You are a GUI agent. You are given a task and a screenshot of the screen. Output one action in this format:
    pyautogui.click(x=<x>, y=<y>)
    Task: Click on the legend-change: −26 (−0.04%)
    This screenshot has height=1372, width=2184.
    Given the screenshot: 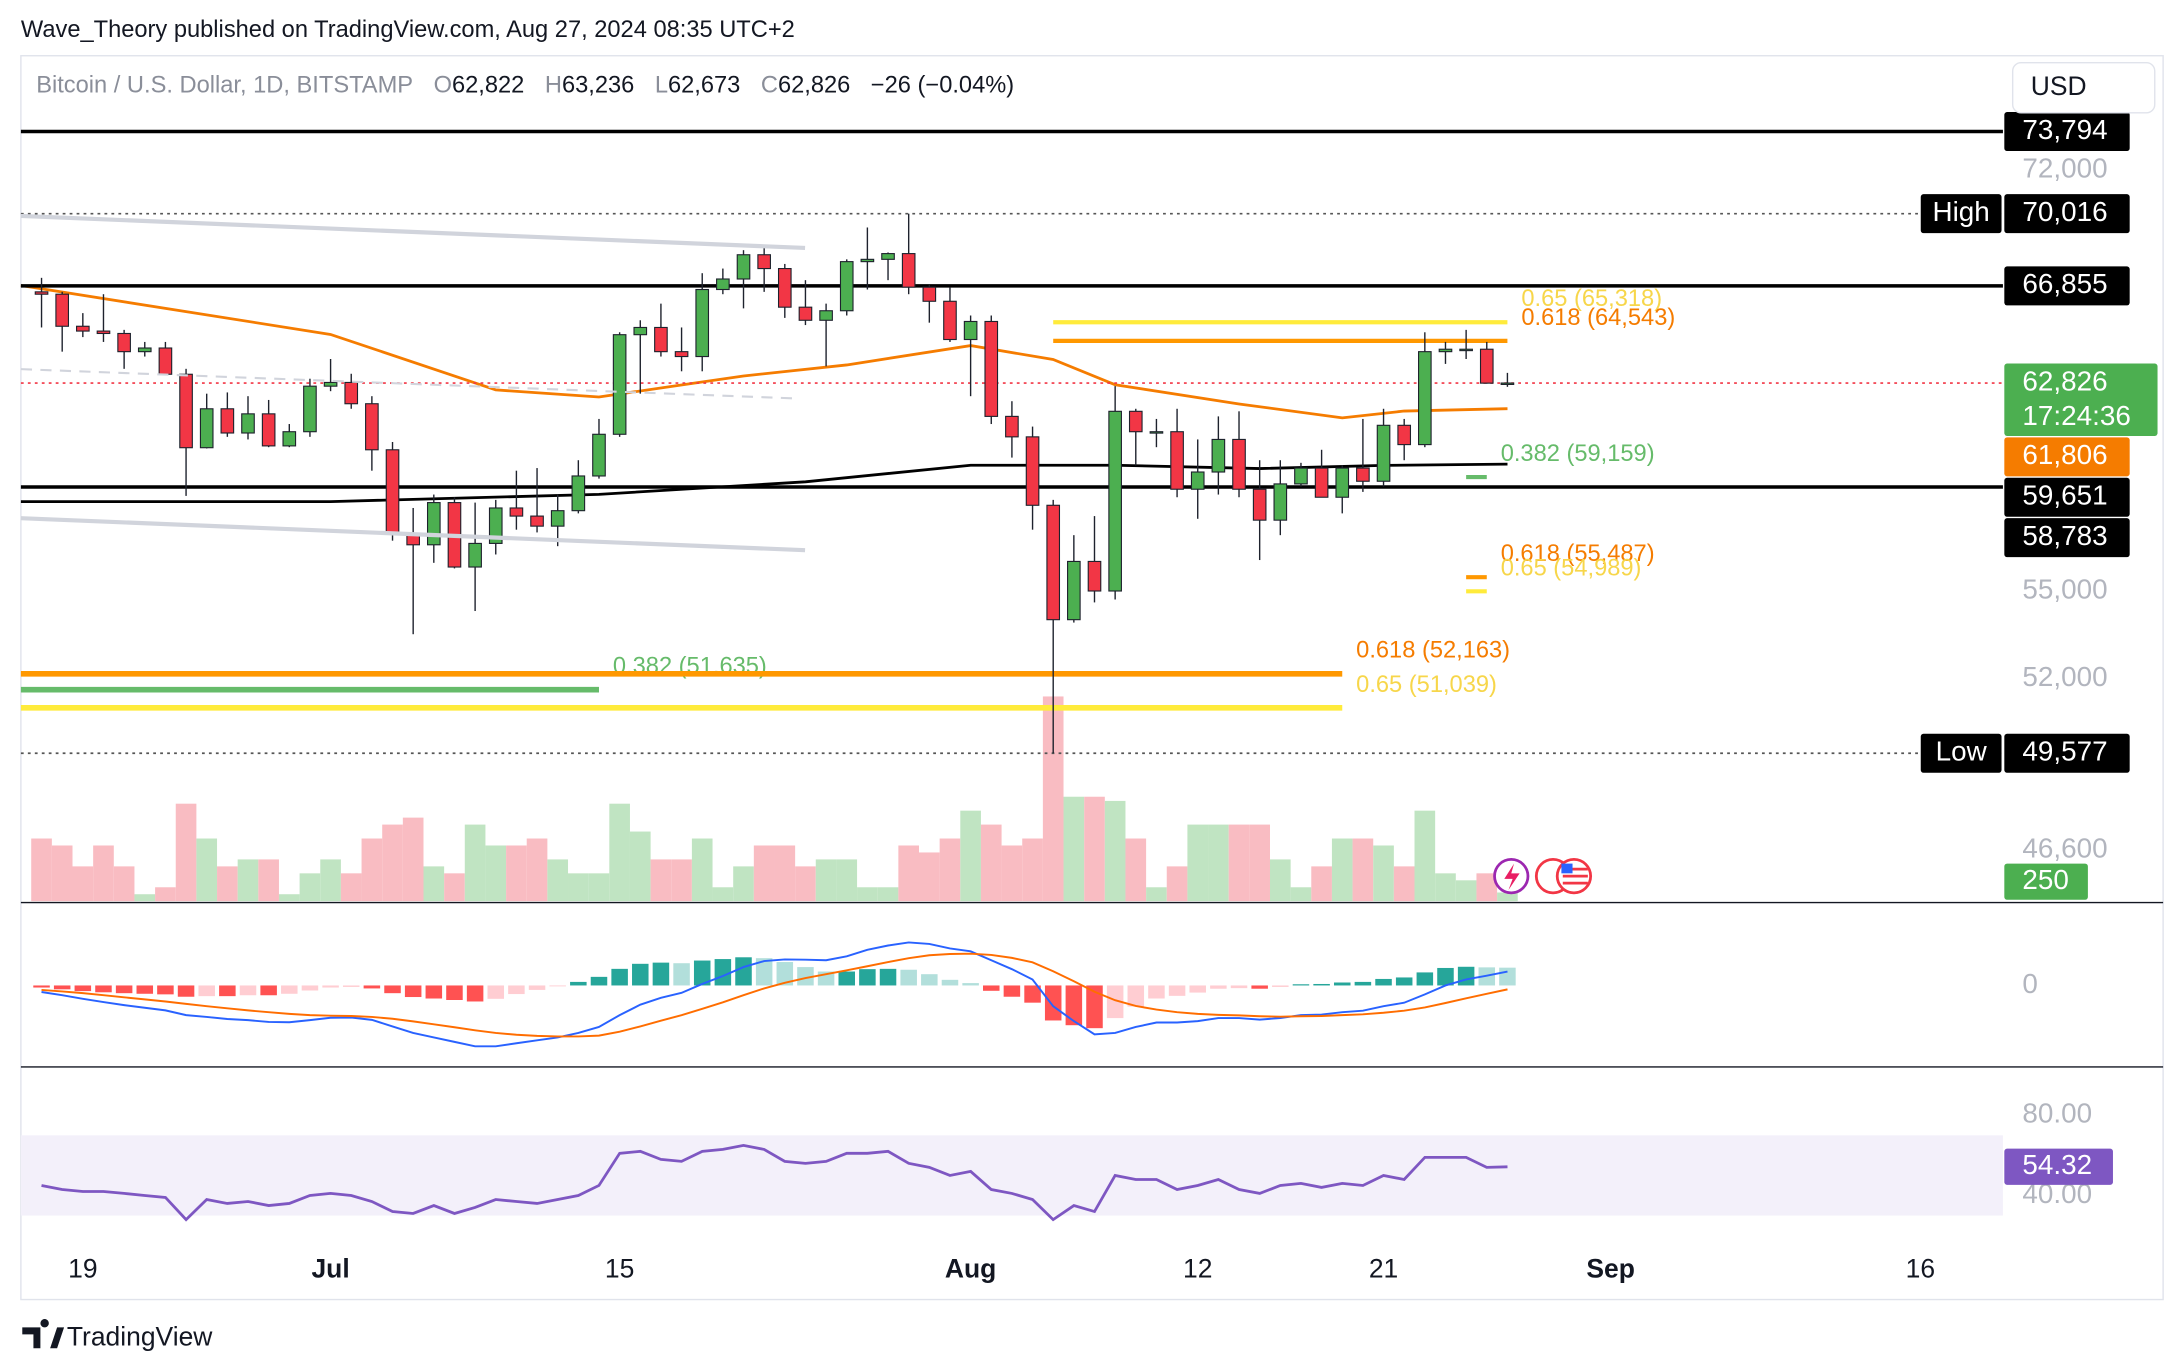 What is the action you would take?
    pyautogui.click(x=942, y=86)
    